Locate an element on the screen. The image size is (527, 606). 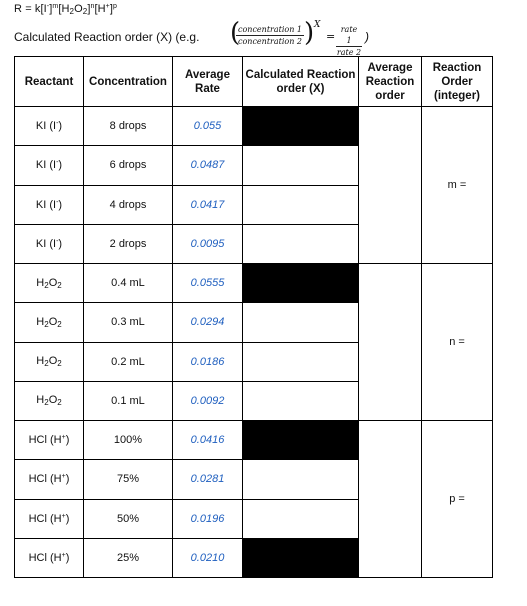
table-row: HCl (H+) 50% 0.0196 is located at coordinates (253, 518).